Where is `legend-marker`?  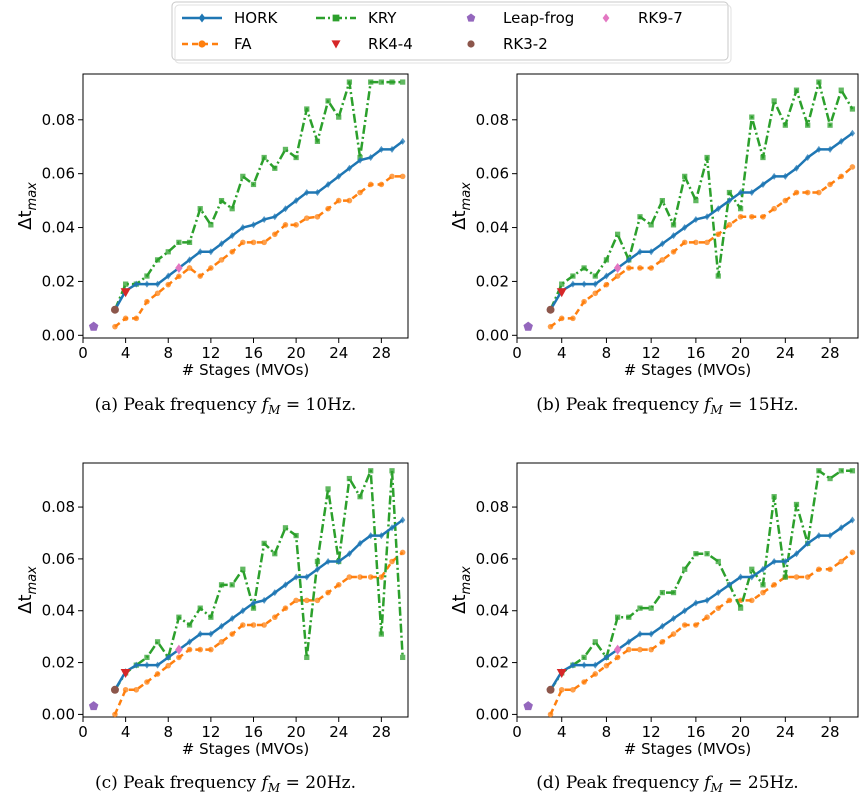 legend-marker is located at coordinates (471, 17).